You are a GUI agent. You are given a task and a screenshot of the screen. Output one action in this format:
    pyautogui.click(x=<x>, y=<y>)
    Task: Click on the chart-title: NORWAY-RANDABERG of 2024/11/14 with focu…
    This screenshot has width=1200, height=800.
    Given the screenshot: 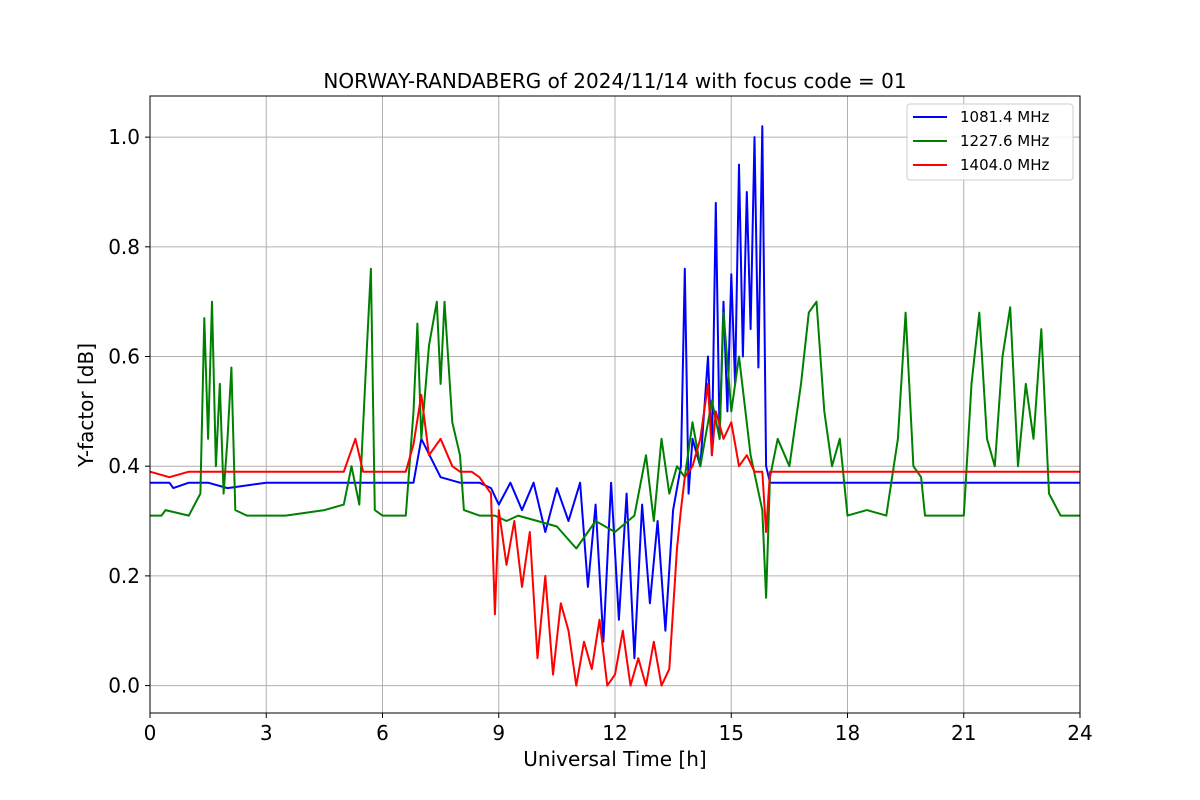 What is the action you would take?
    pyautogui.click(x=614, y=81)
    